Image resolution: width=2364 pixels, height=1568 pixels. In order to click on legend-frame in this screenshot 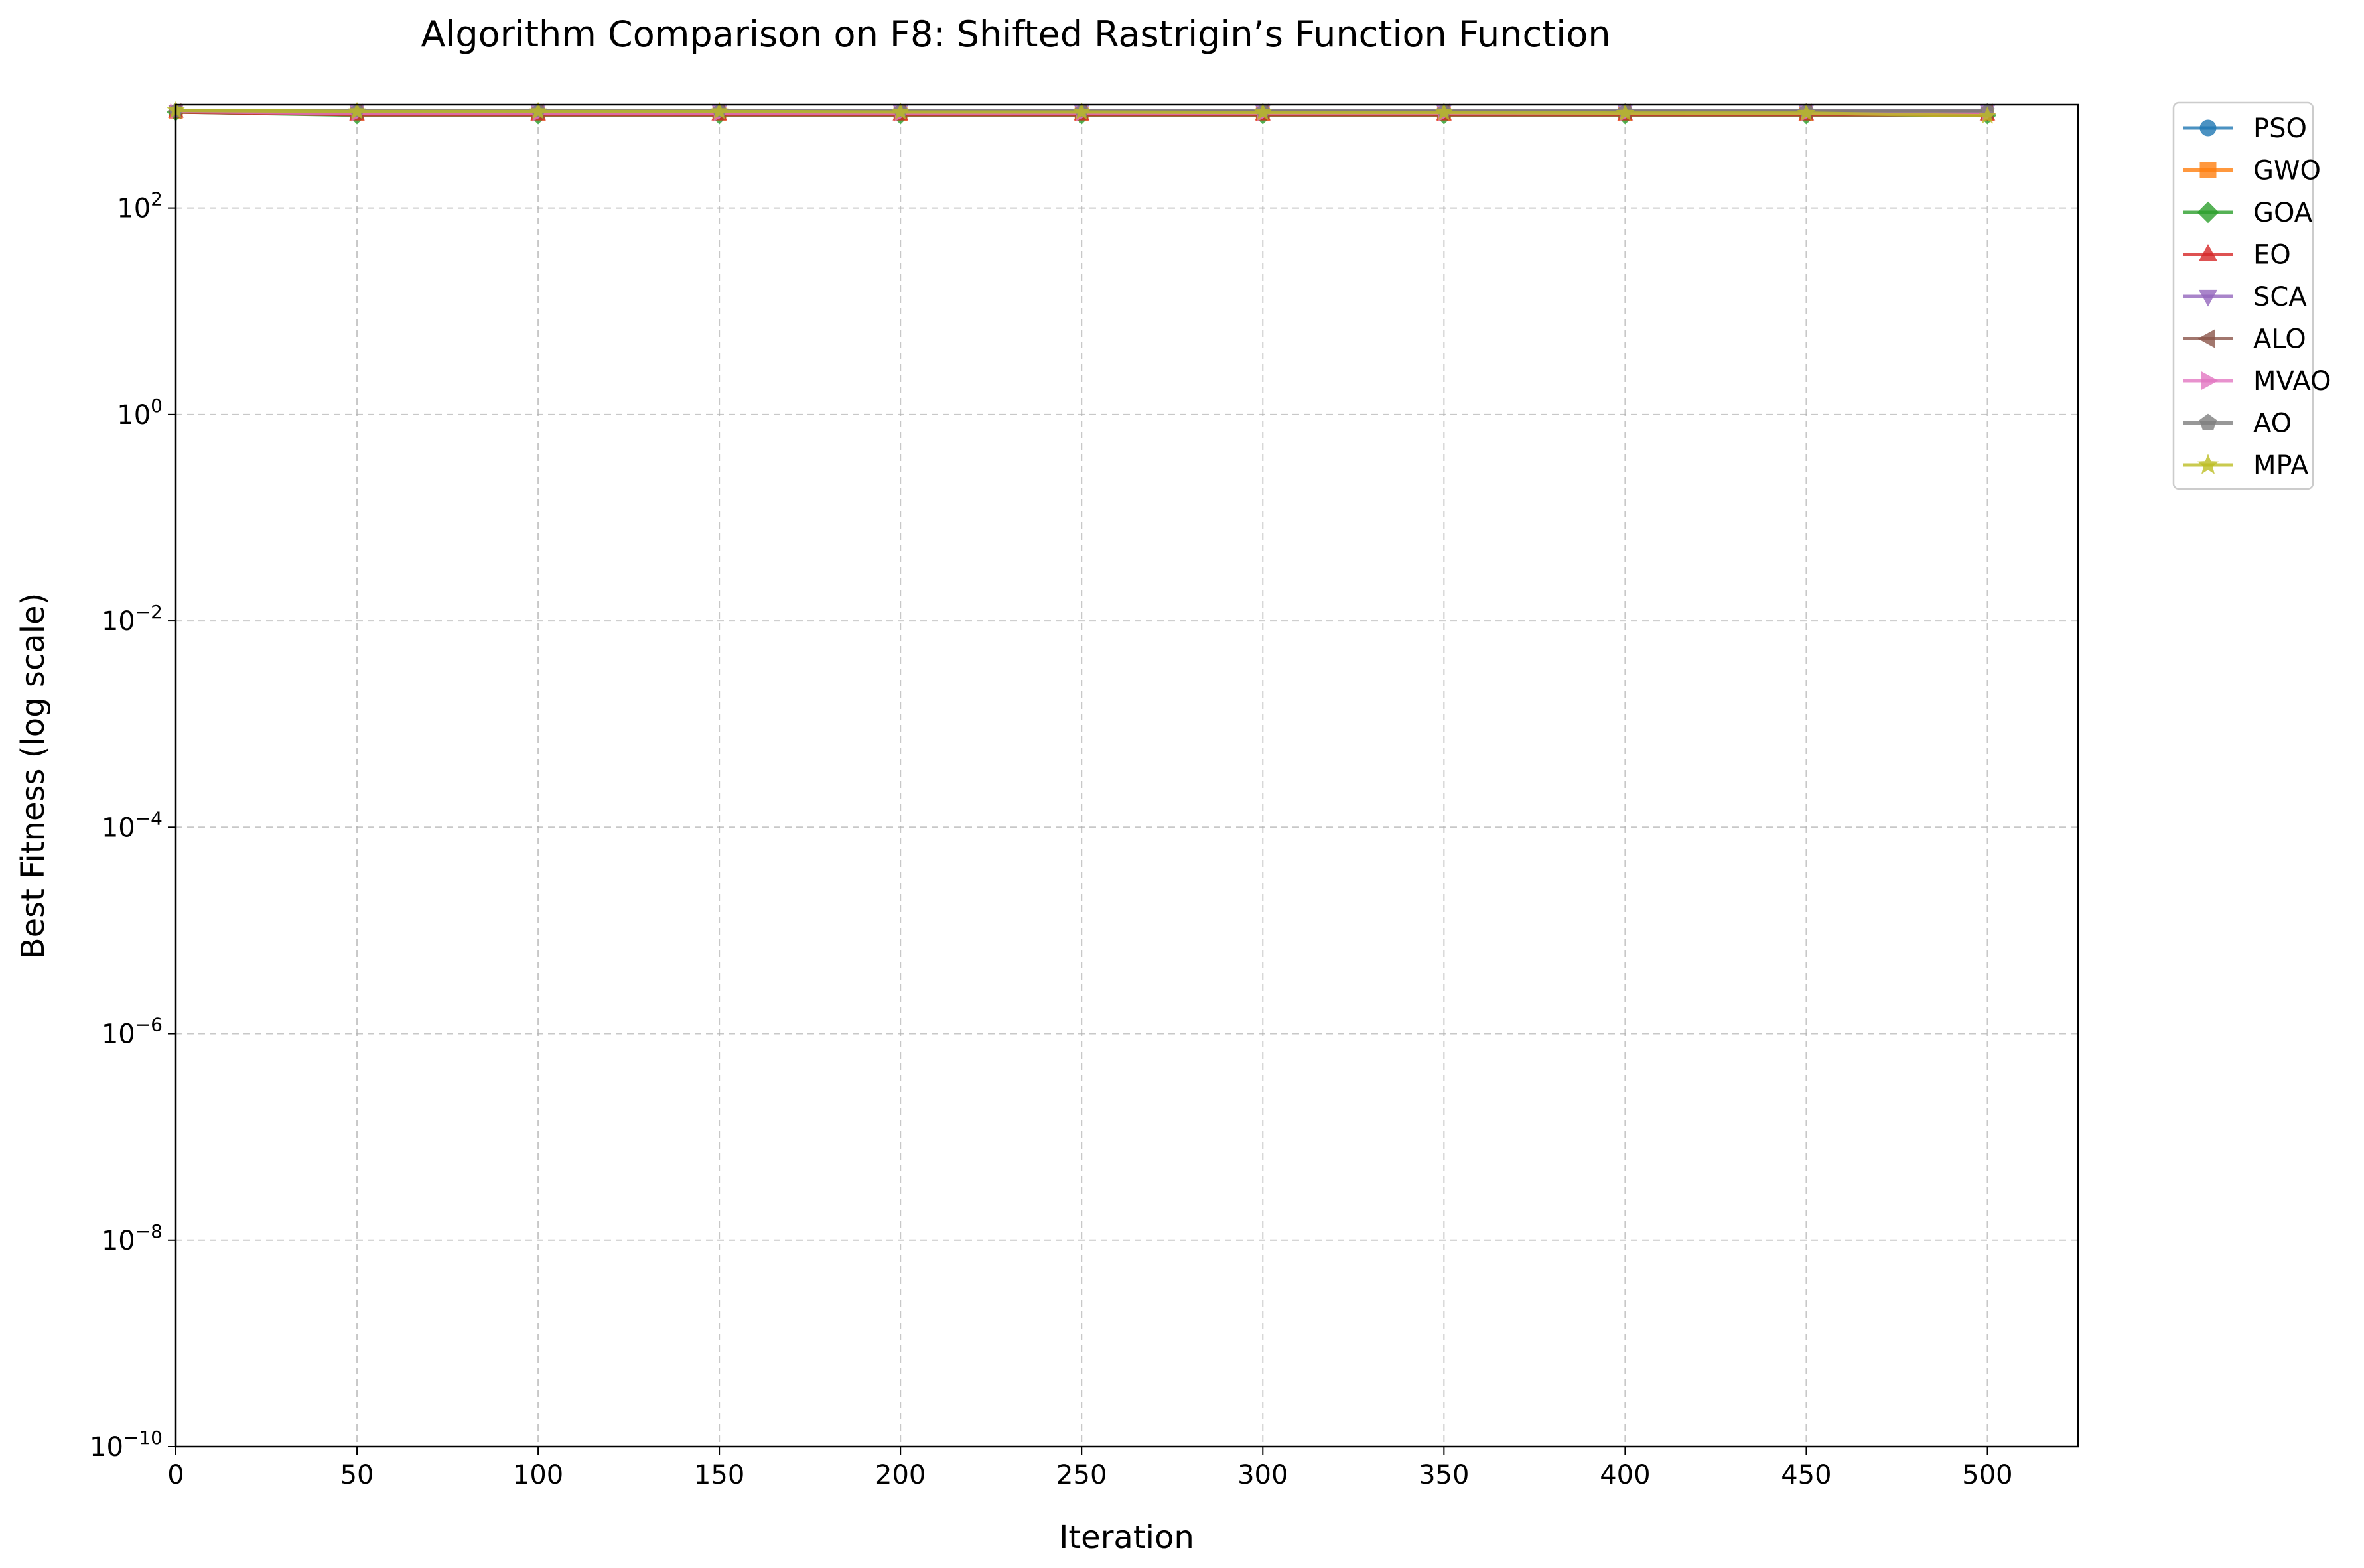, I will do `click(2243, 295)`.